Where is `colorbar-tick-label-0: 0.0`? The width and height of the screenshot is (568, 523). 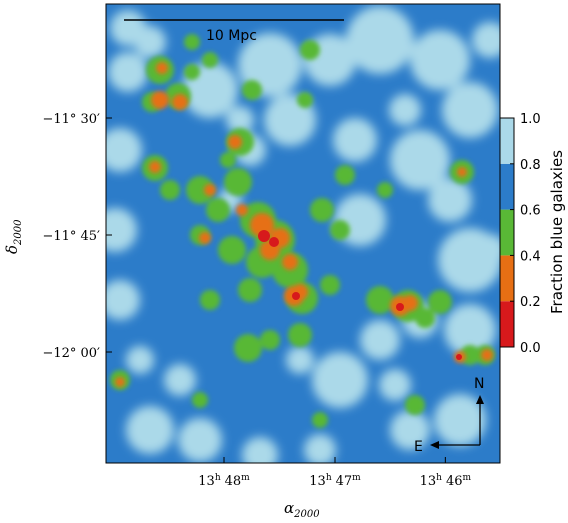
colorbar-tick-label-0: 0.0 is located at coordinates (530, 348).